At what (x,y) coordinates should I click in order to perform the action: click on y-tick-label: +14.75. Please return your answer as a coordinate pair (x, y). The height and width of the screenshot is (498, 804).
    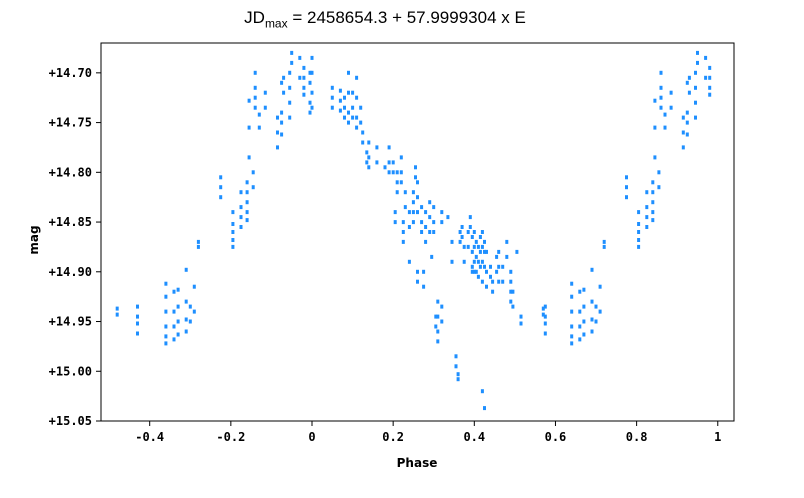
    Looking at the image, I should click on (70, 123).